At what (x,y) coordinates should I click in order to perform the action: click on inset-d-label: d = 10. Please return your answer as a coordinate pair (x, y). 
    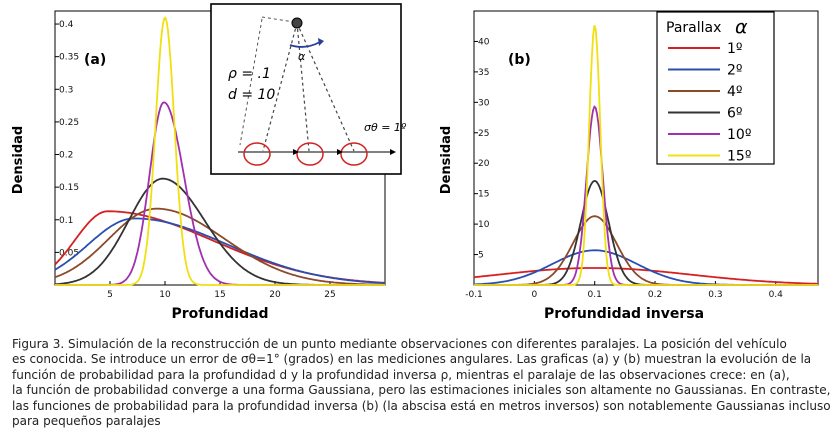
    Looking at the image, I should click on (251, 95).